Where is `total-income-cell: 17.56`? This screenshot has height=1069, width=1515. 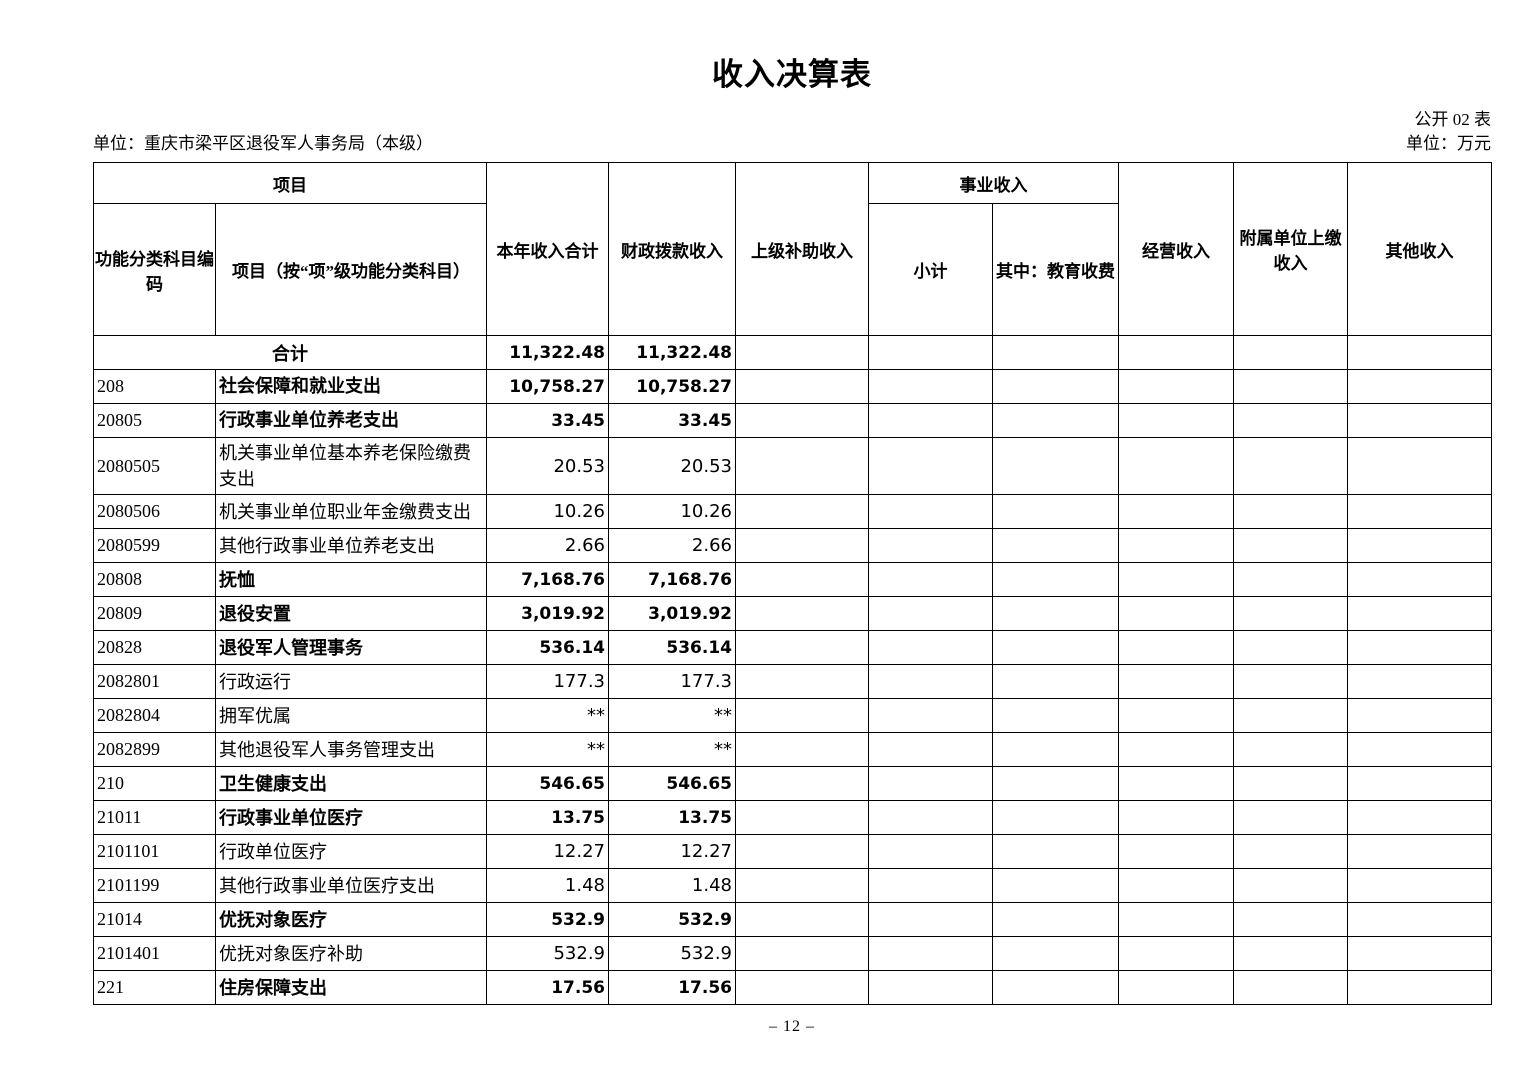
total-income-cell: 17.56 is located at coordinates (547, 988).